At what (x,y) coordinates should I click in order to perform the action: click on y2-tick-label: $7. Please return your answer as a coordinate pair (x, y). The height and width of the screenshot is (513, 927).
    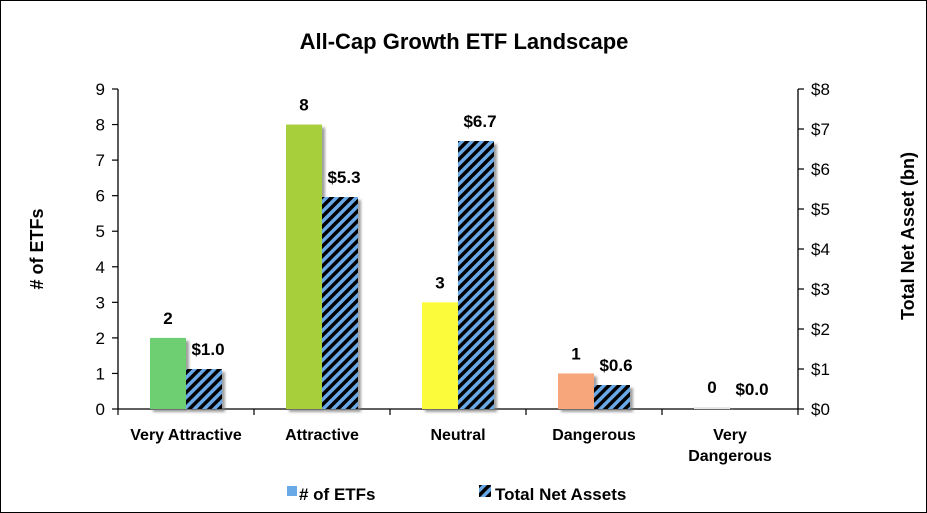
    Looking at the image, I should click on (820, 129).